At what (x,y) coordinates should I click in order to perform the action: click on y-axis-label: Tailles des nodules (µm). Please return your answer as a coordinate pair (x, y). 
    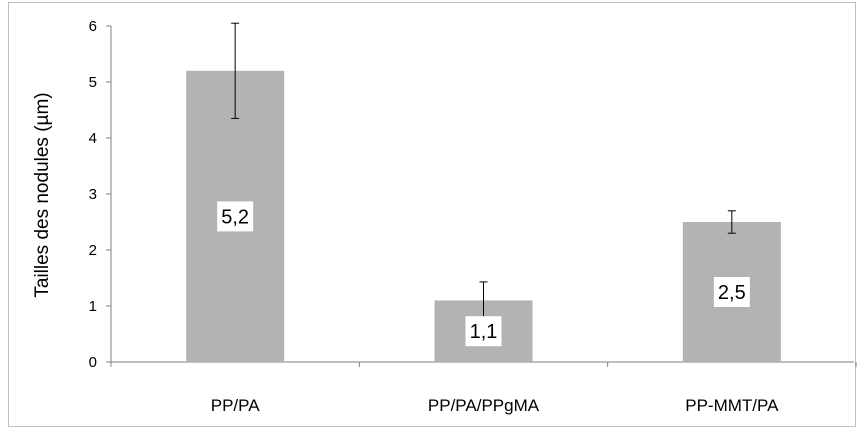
    Looking at the image, I should click on (42, 194).